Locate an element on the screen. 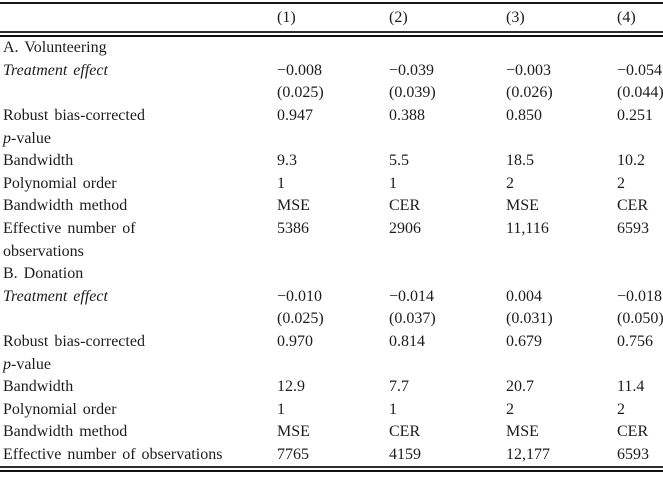 This screenshot has height=480, width=663. value-cell: 0.004 is located at coordinates (524, 296).